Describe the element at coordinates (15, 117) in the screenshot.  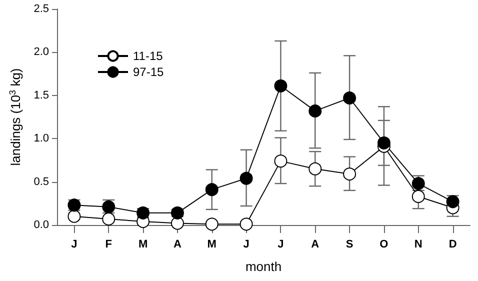
I see `y-axis-title: landings (103 kg)` at that location.